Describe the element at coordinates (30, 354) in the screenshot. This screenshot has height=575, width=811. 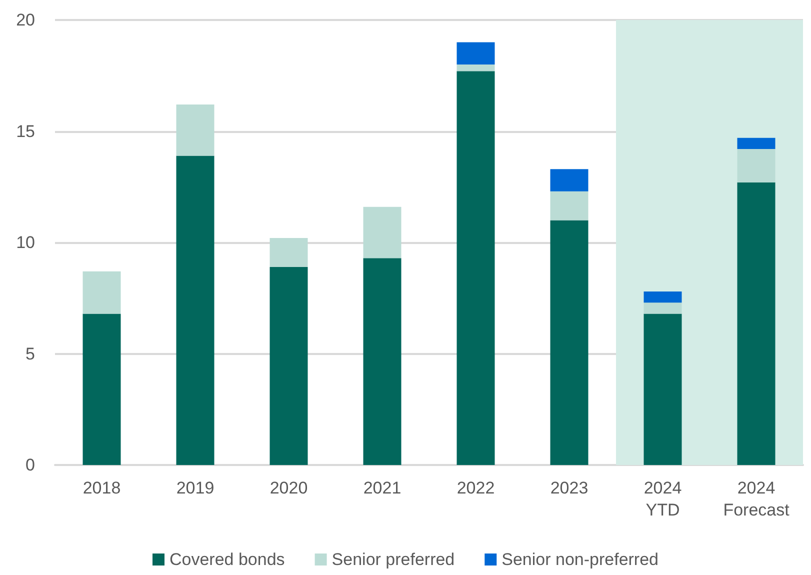
I see `y-tick-label: 5` at that location.